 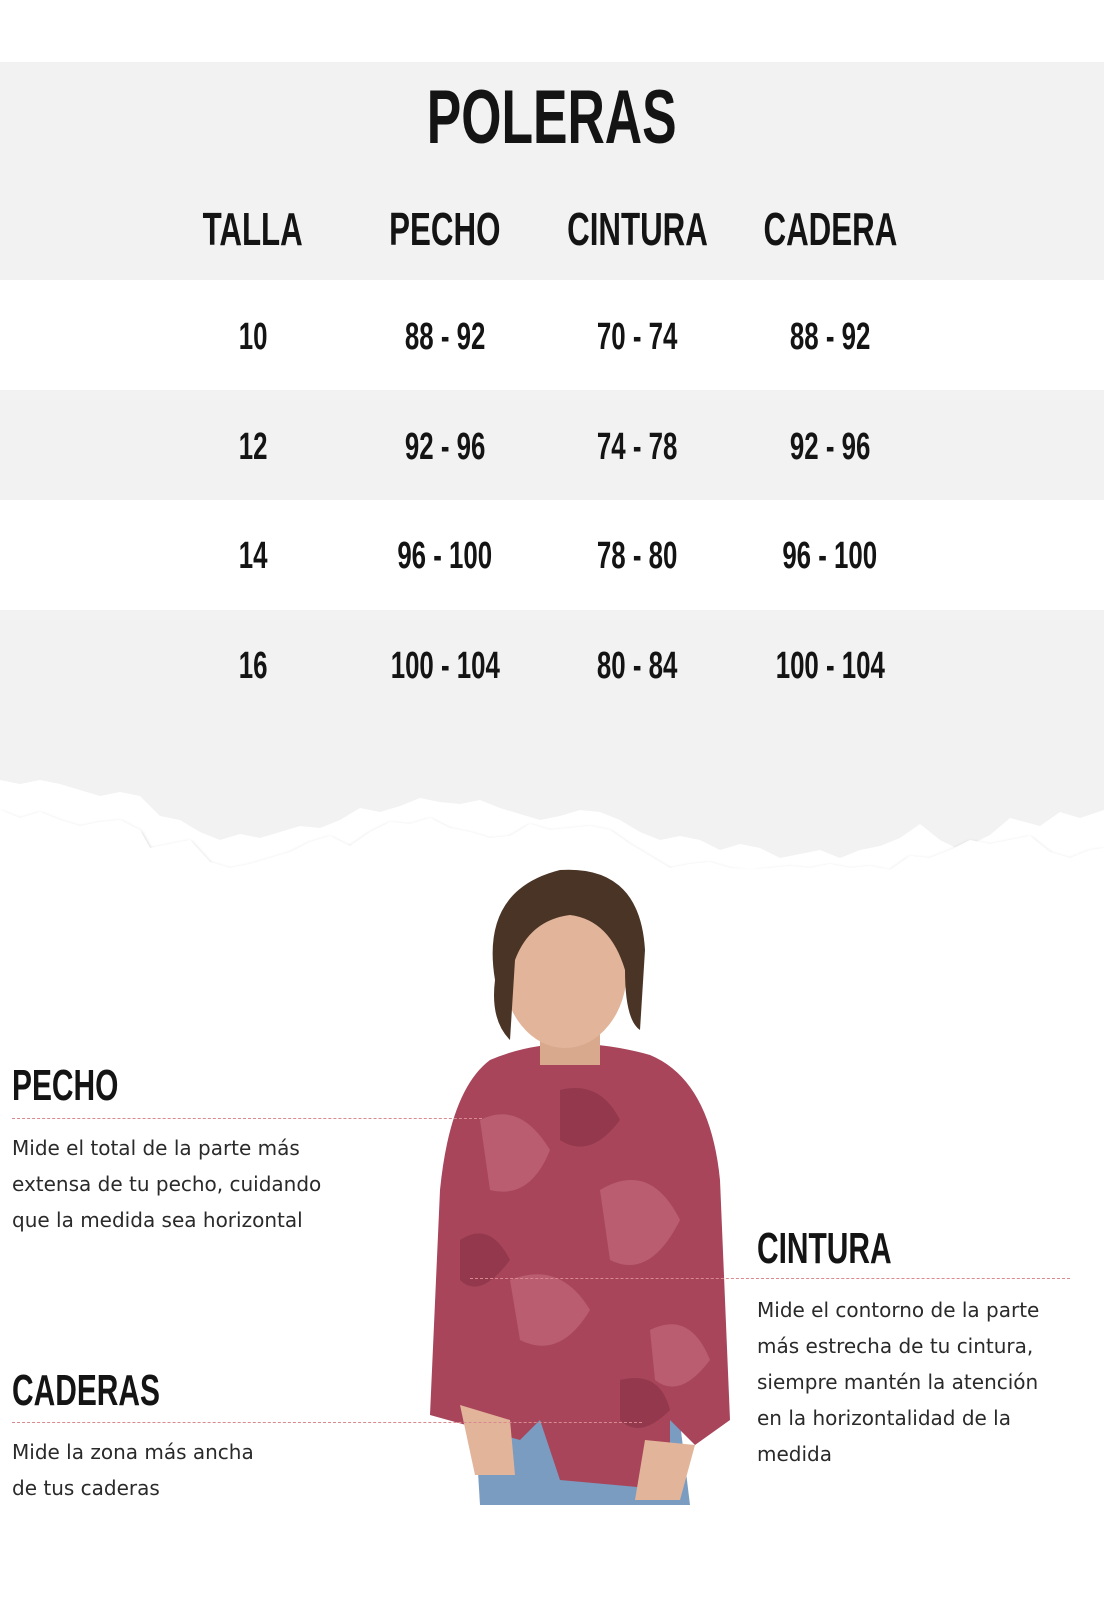 What do you see at coordinates (445, 666) in the screenshot?
I see `cell-pecho: 100 - 104` at bounding box center [445, 666].